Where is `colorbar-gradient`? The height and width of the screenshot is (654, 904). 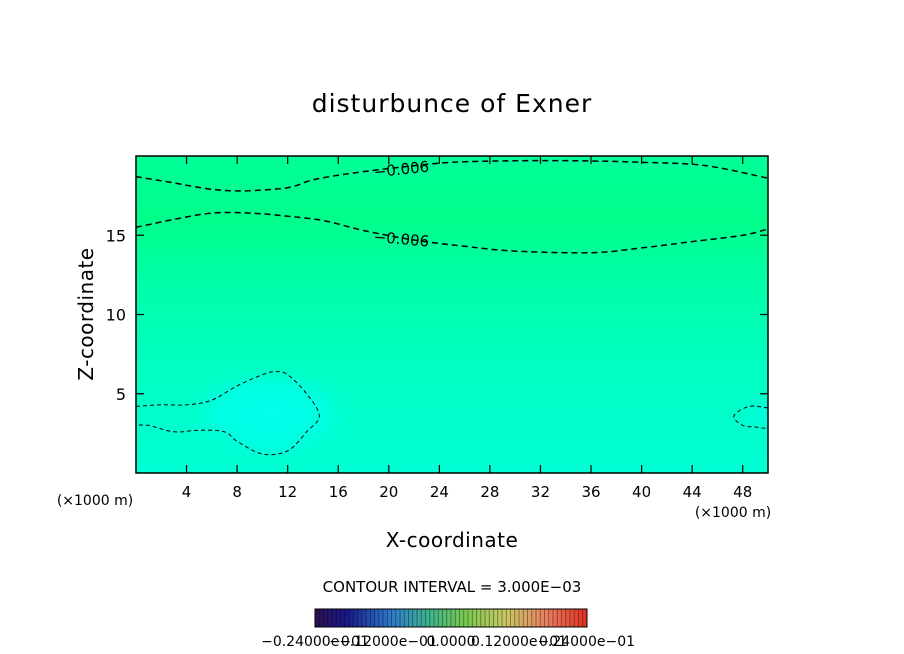 colorbar-gradient is located at coordinates (451, 618).